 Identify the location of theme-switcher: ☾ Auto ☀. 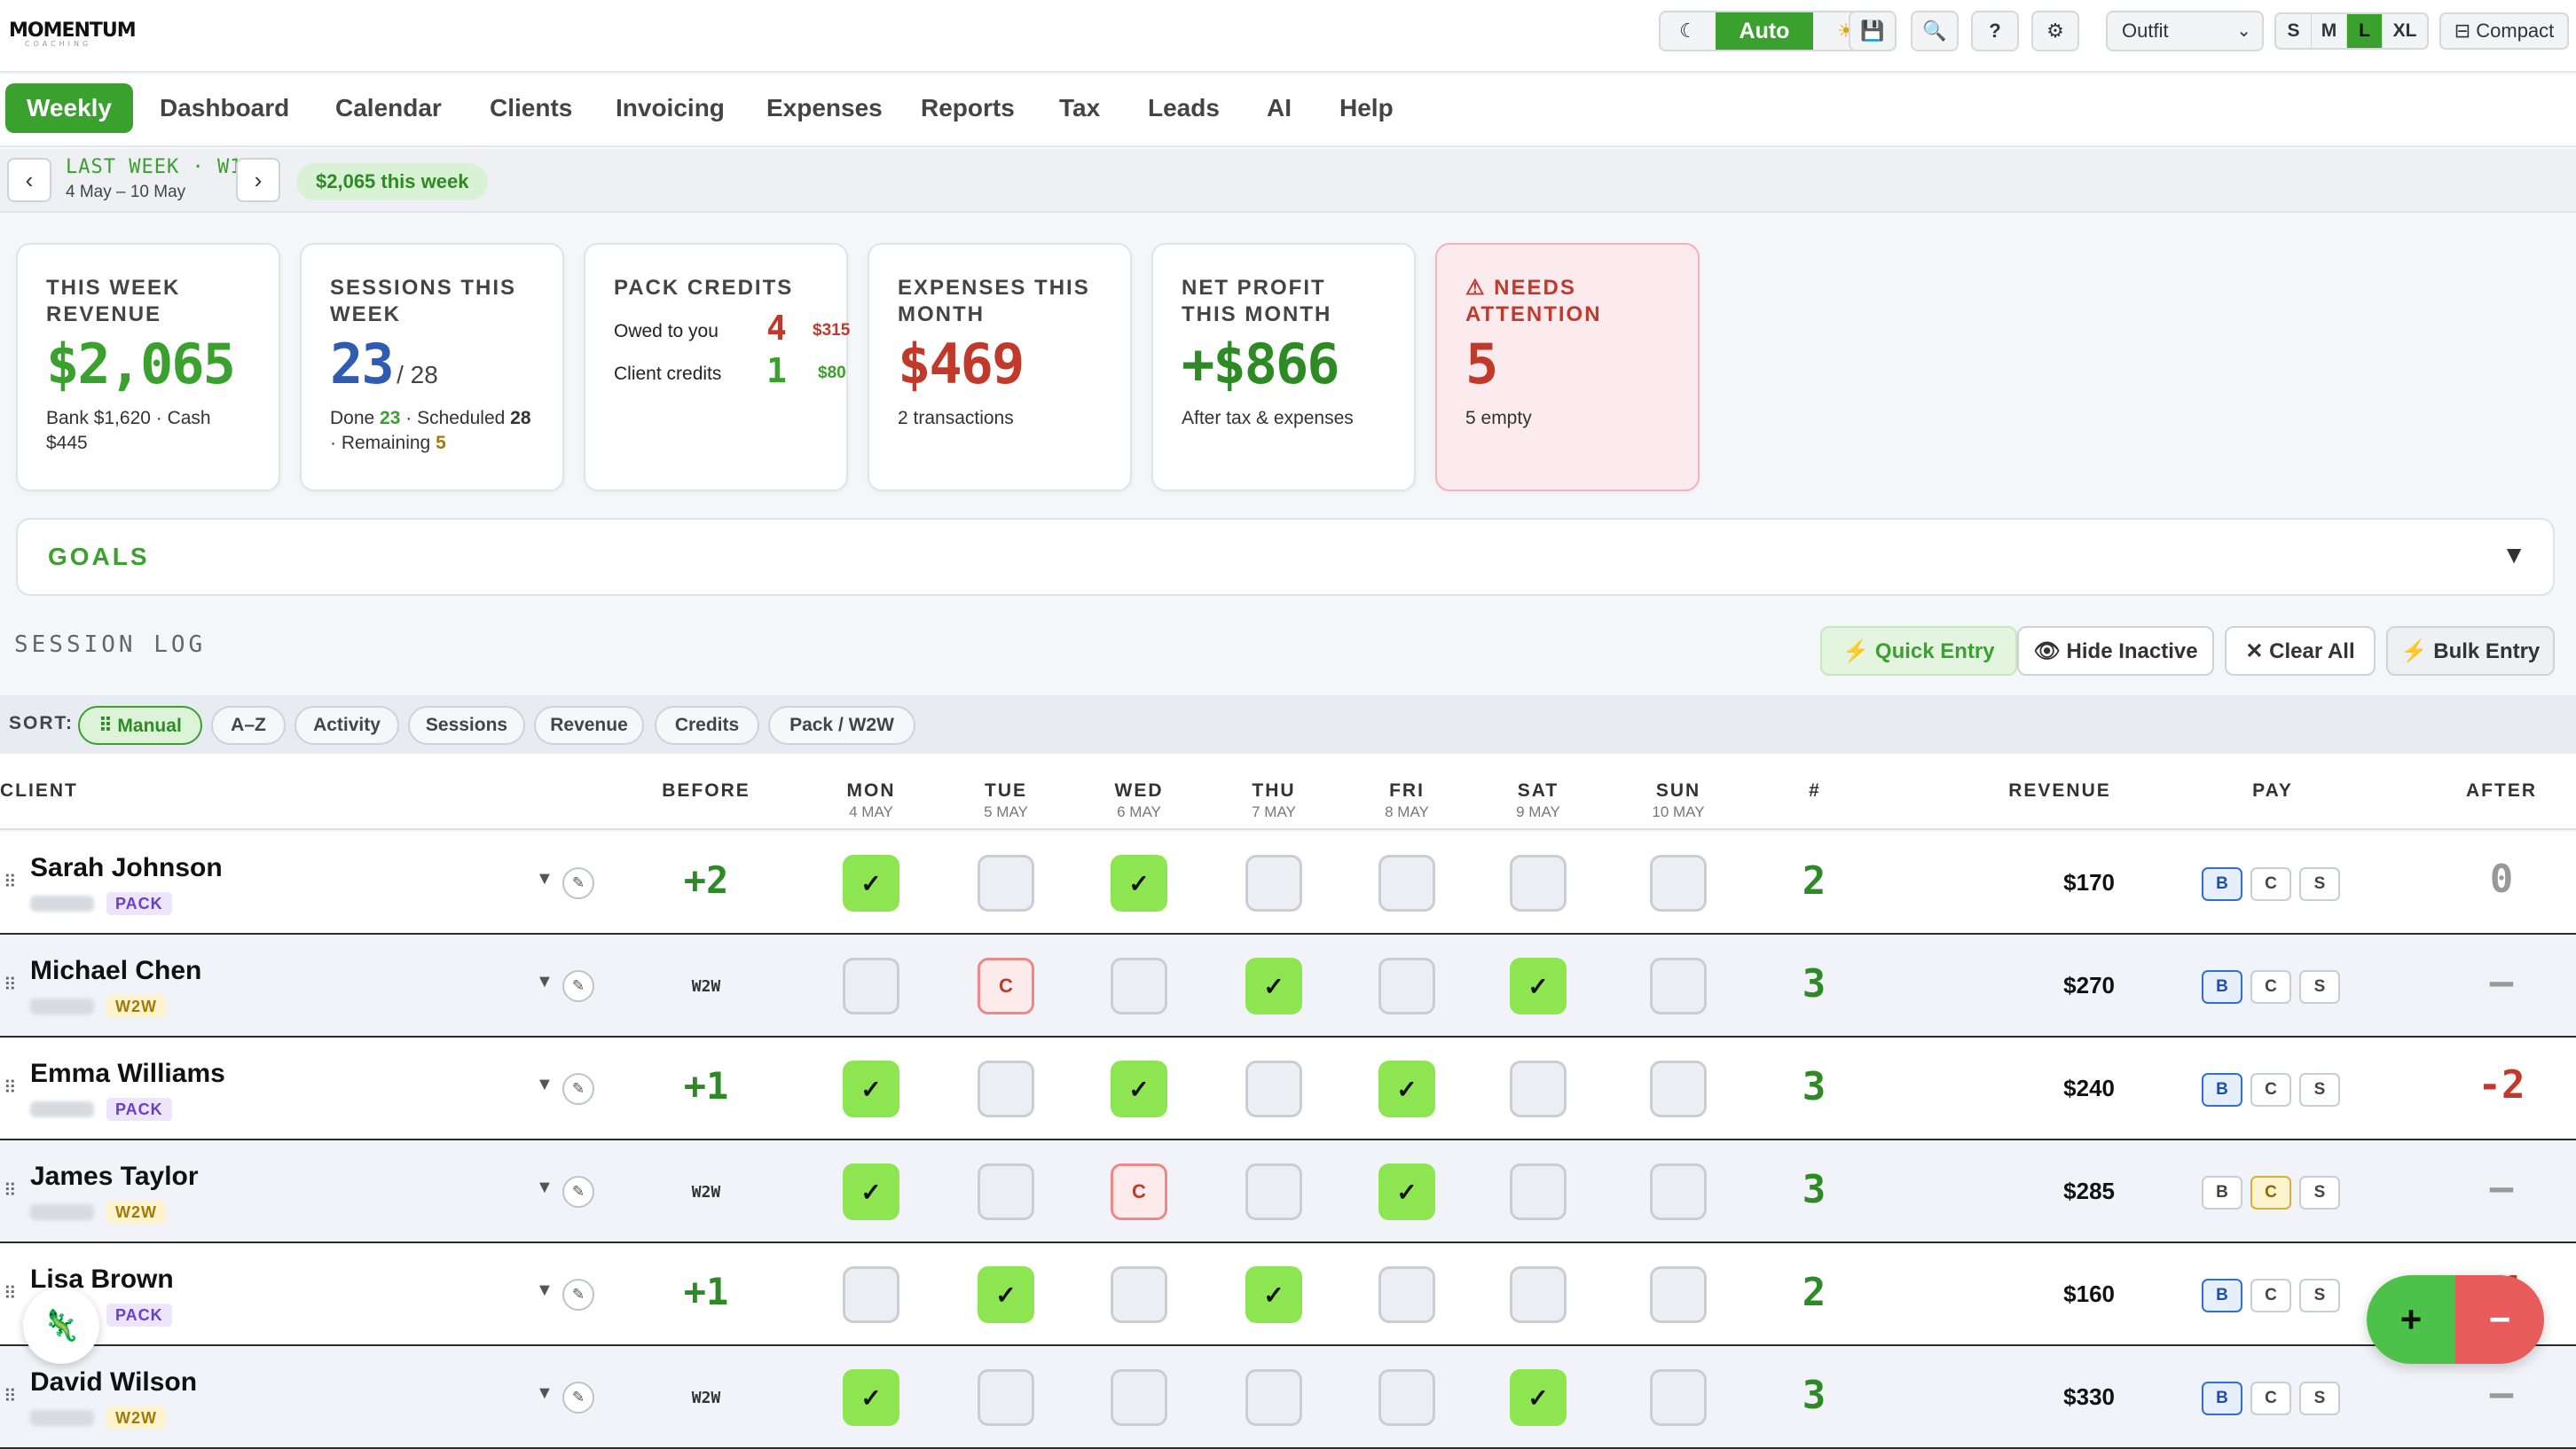
(1770, 31).